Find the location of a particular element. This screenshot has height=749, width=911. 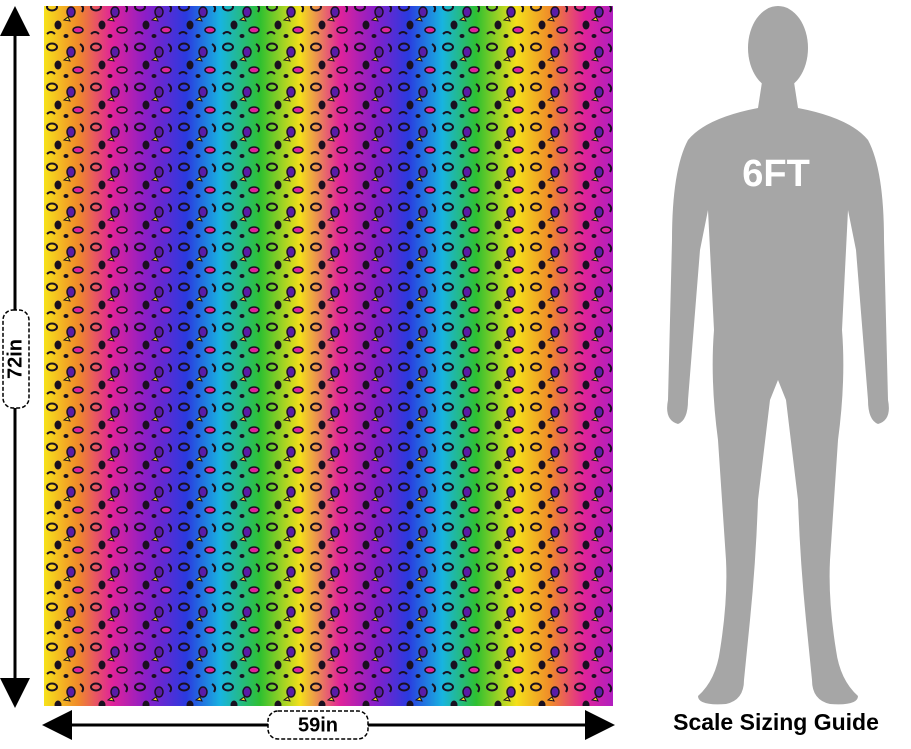

width-label: 59in is located at coordinates (318, 725).